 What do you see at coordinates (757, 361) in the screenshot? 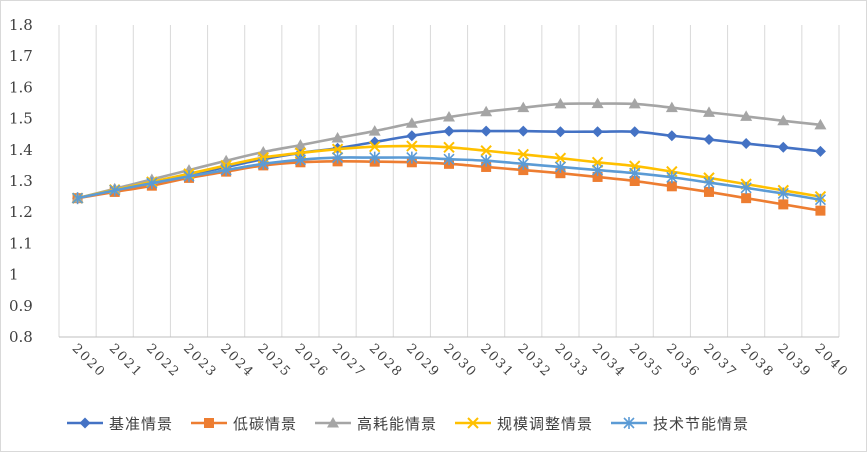
I see `x-tick-label: 2038` at bounding box center [757, 361].